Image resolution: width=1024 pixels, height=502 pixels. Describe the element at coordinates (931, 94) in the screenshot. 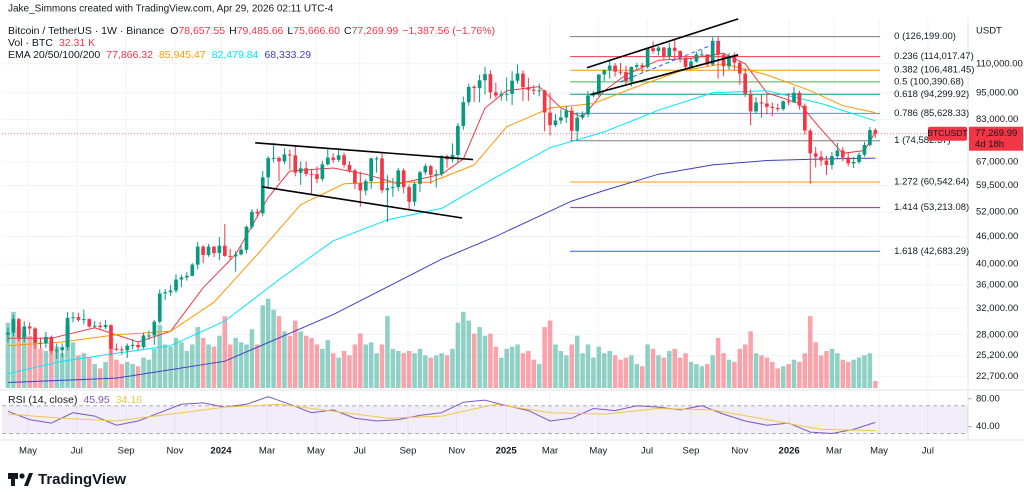

I see `fib-label: 0.618 (94,299.92)` at that location.